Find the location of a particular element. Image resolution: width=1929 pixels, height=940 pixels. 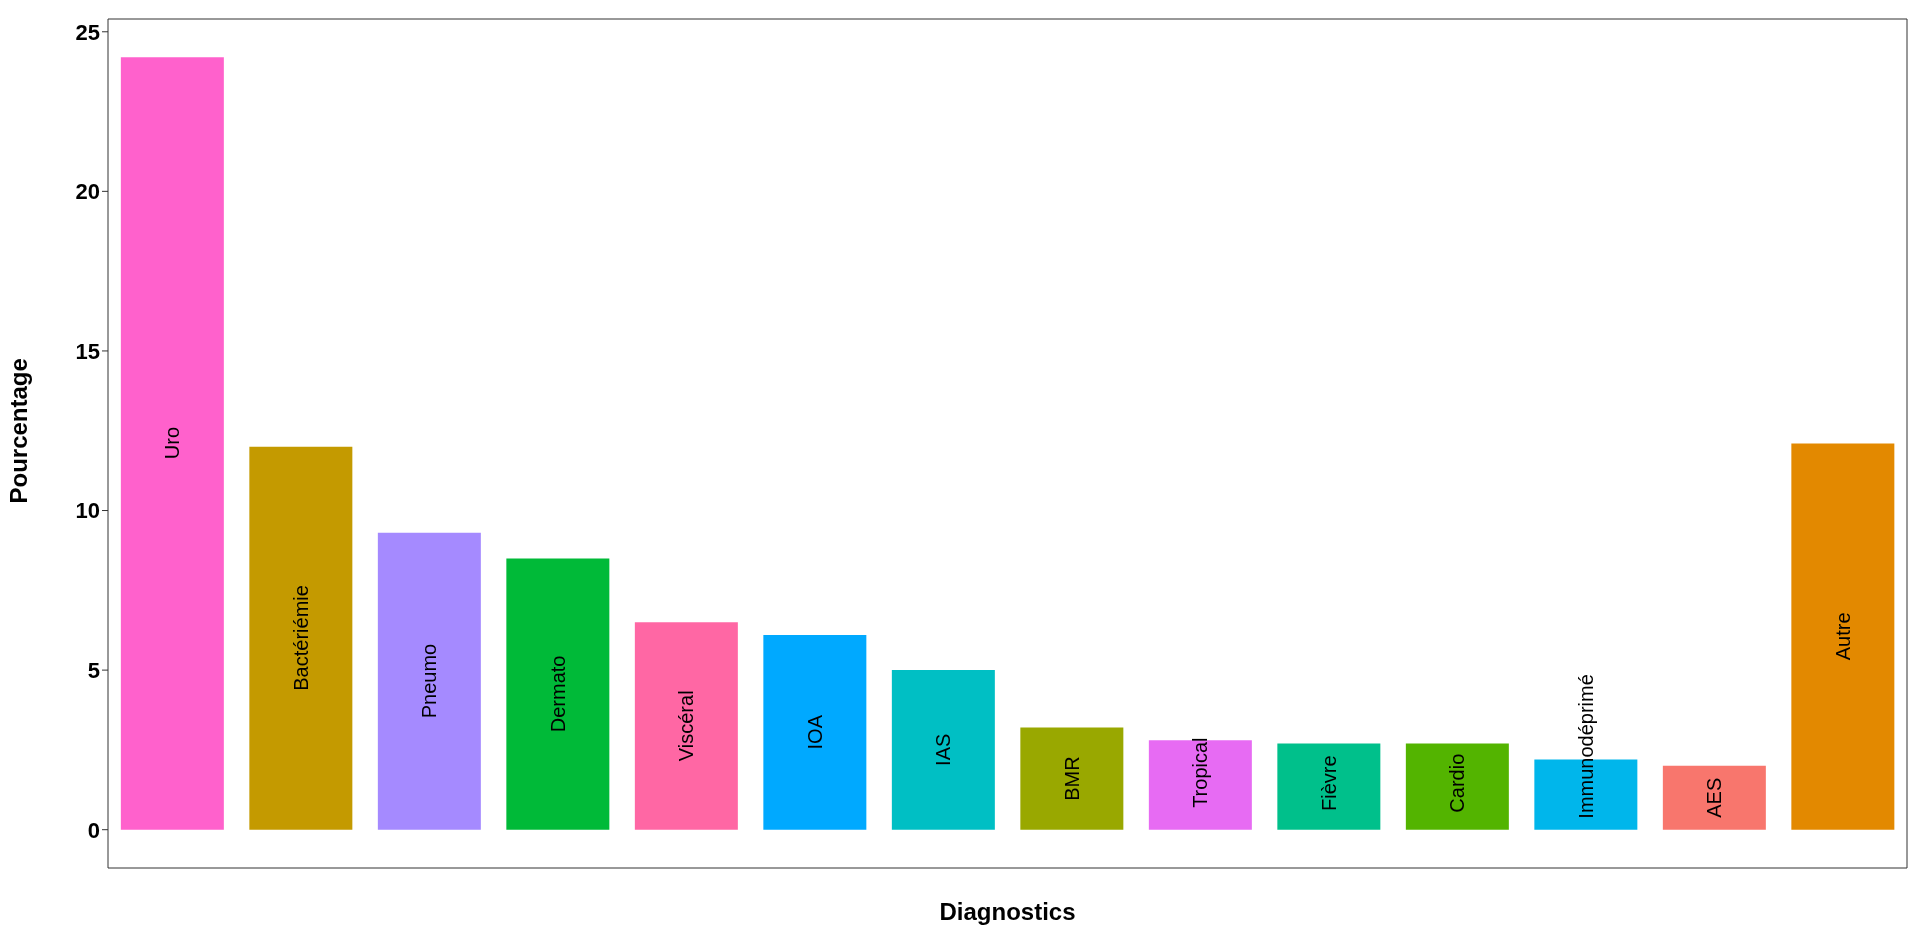

y-tick-label: 0 is located at coordinates (93, 830).